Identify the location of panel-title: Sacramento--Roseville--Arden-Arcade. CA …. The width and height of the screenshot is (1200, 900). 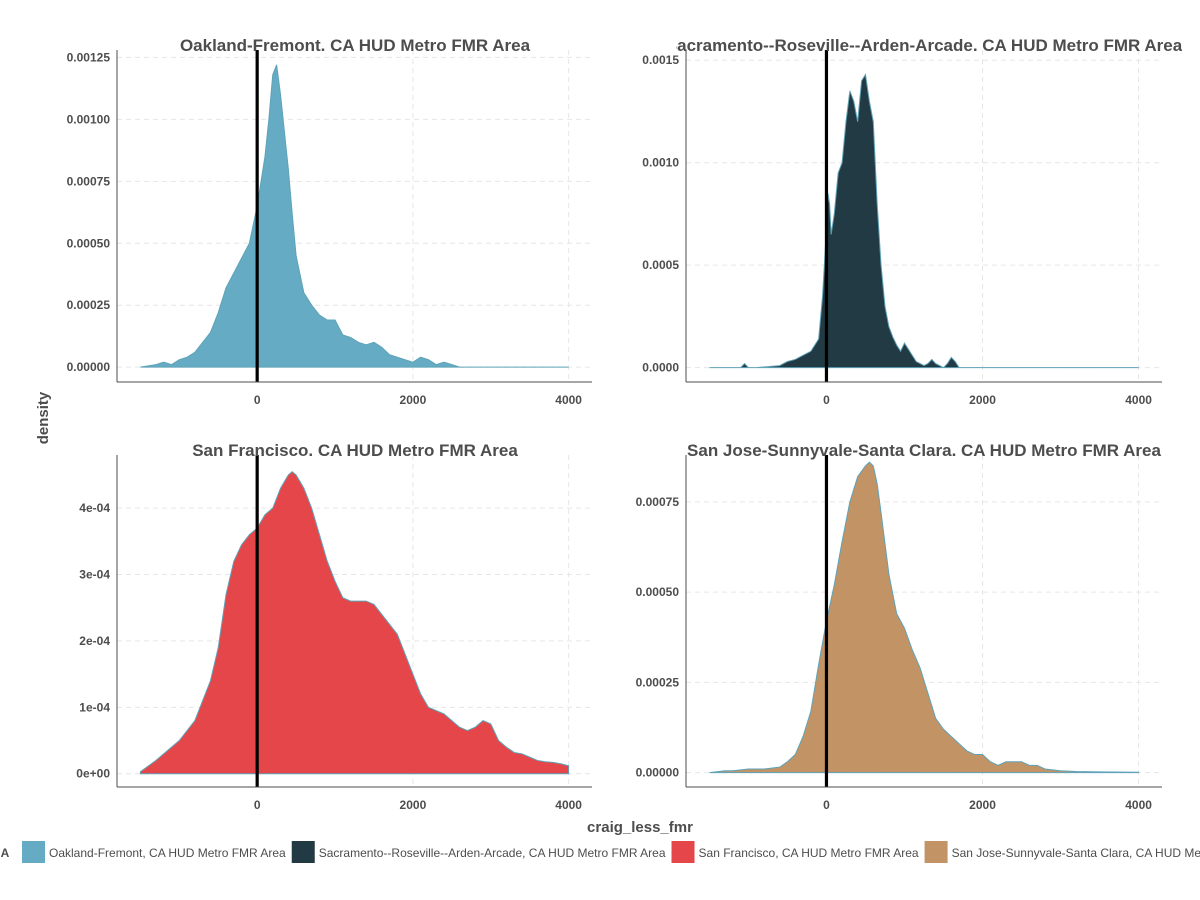
(924, 45).